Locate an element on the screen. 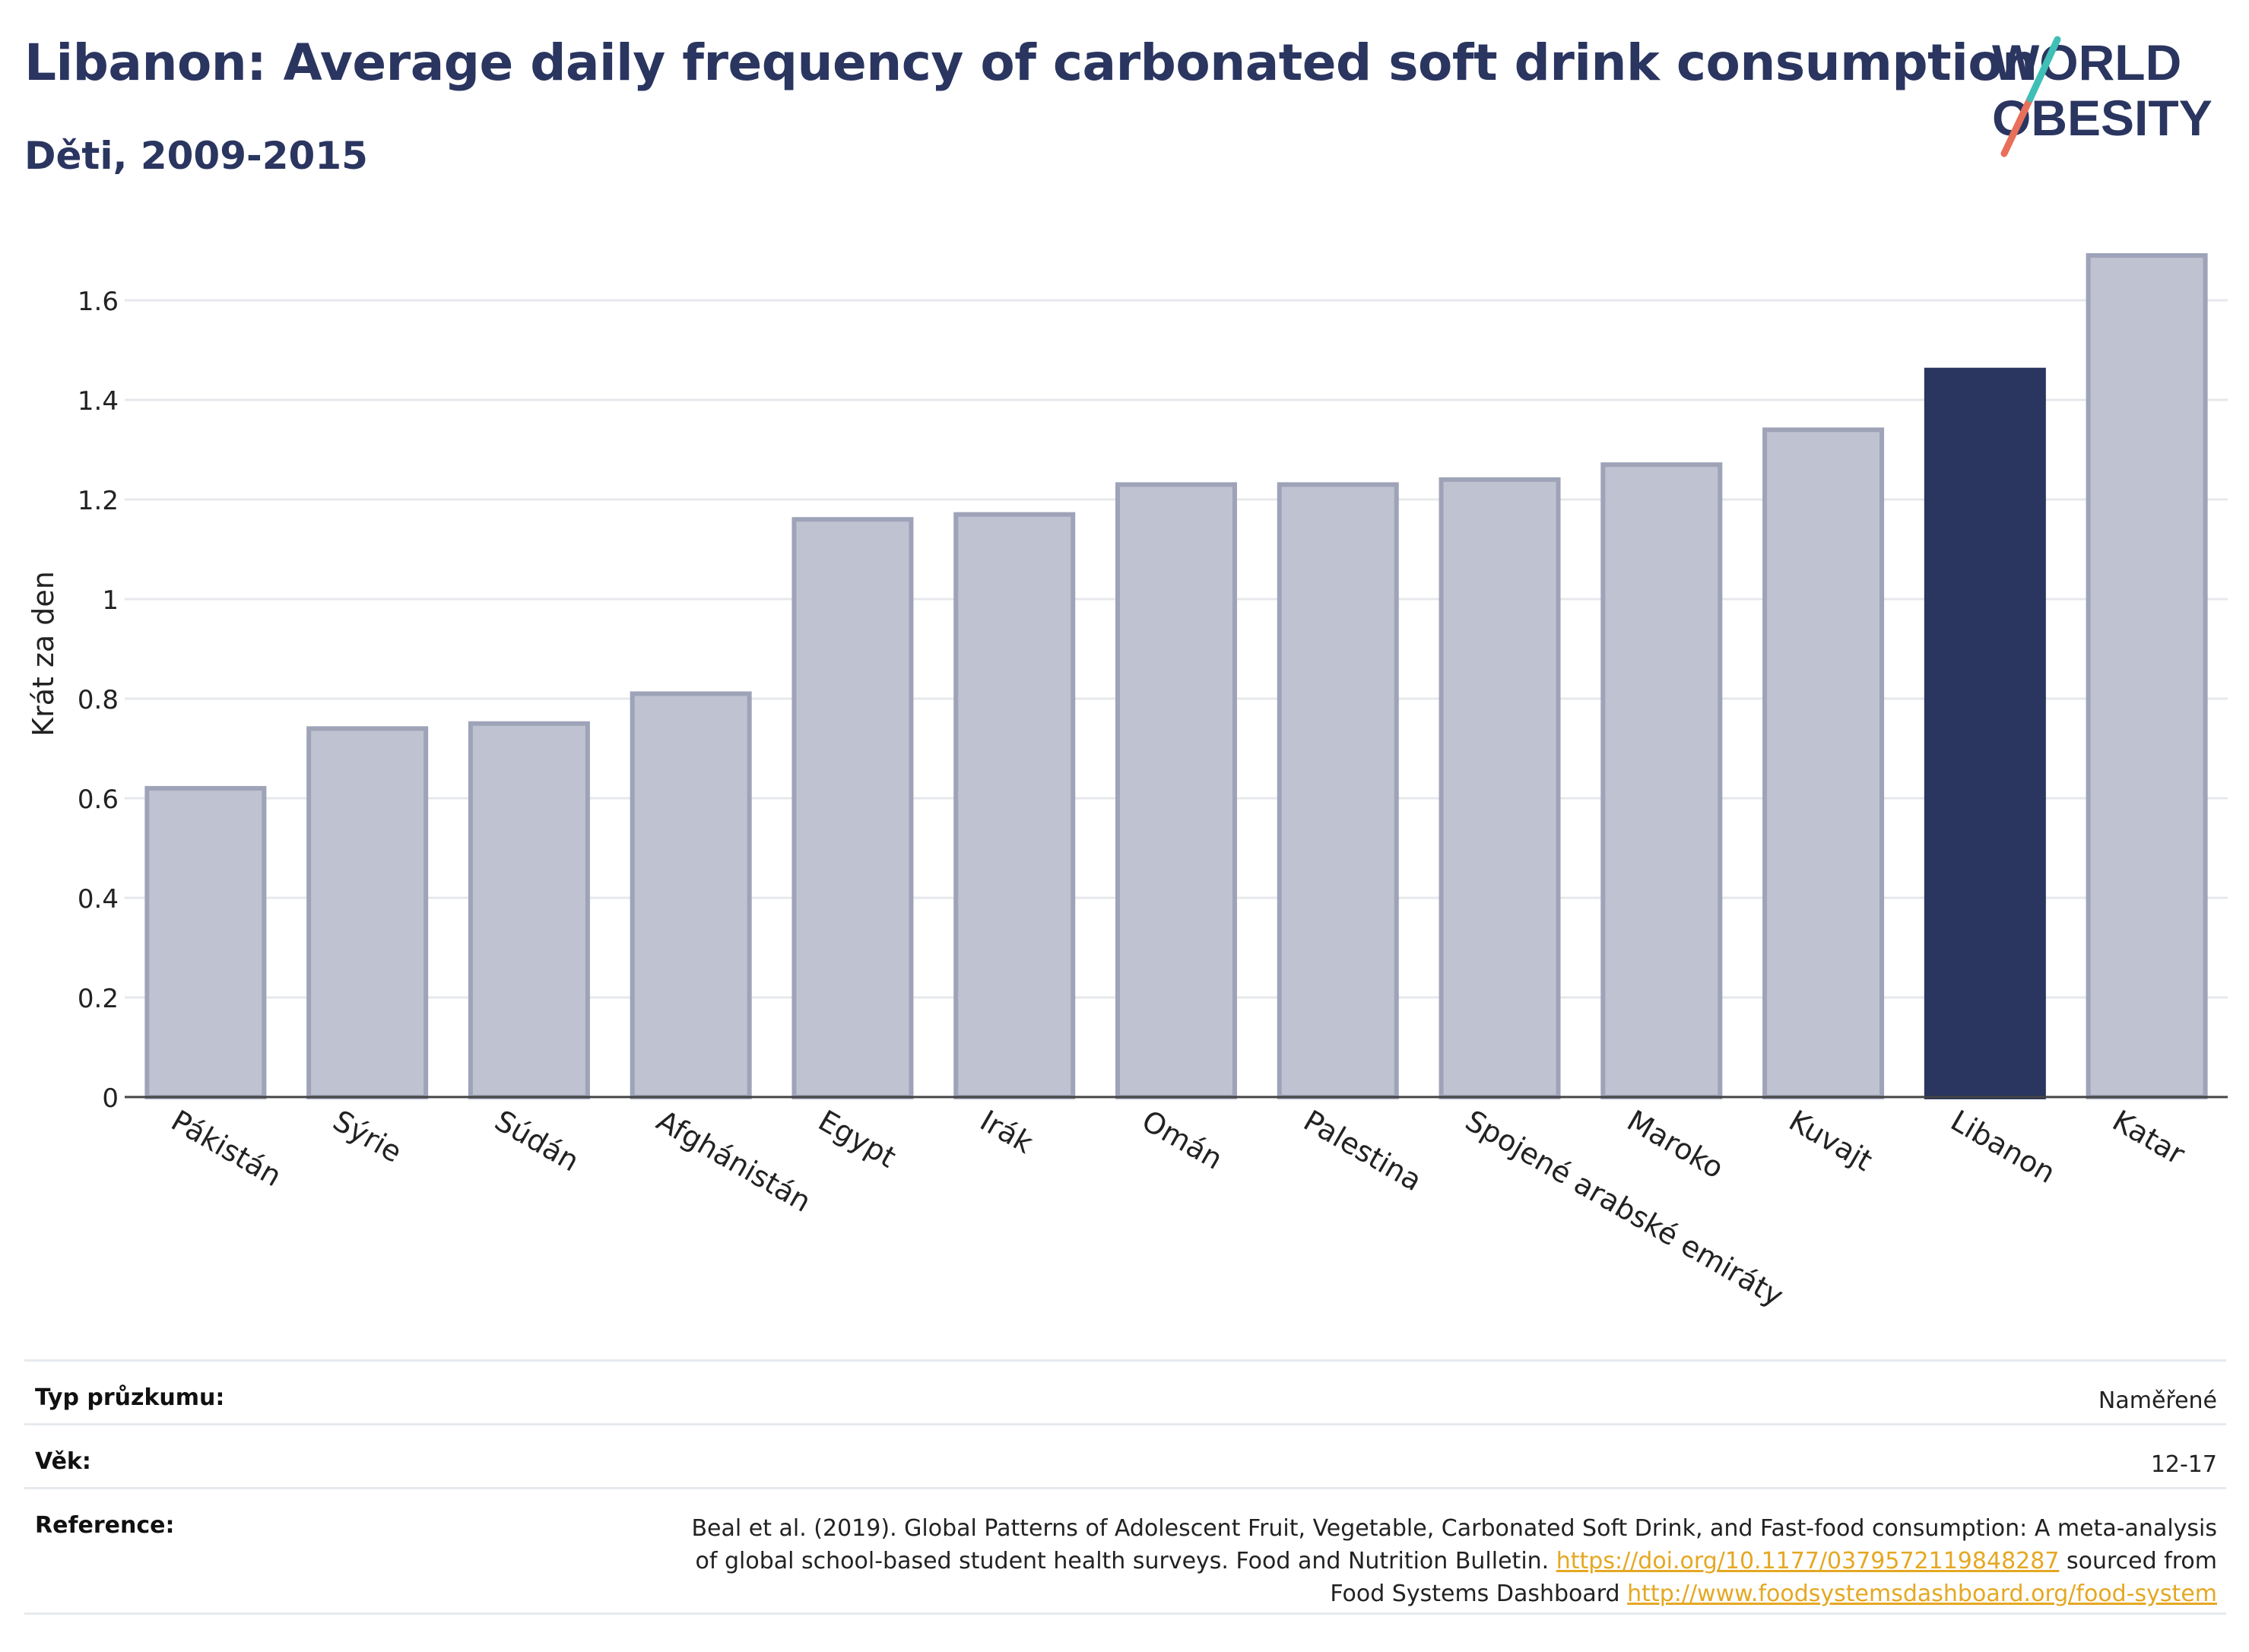 The width and height of the screenshot is (2249, 1652). y-tick-label: 1.4 is located at coordinates (99, 401).